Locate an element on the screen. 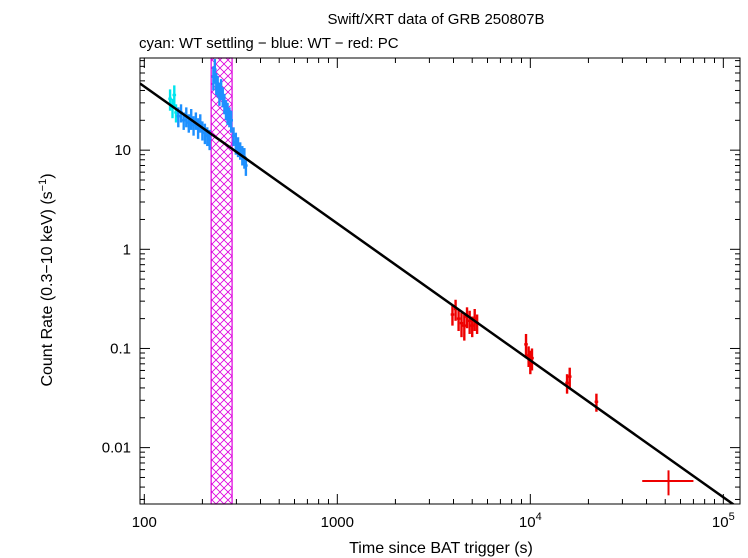  y-tick-label: 1 is located at coordinates (127, 249).